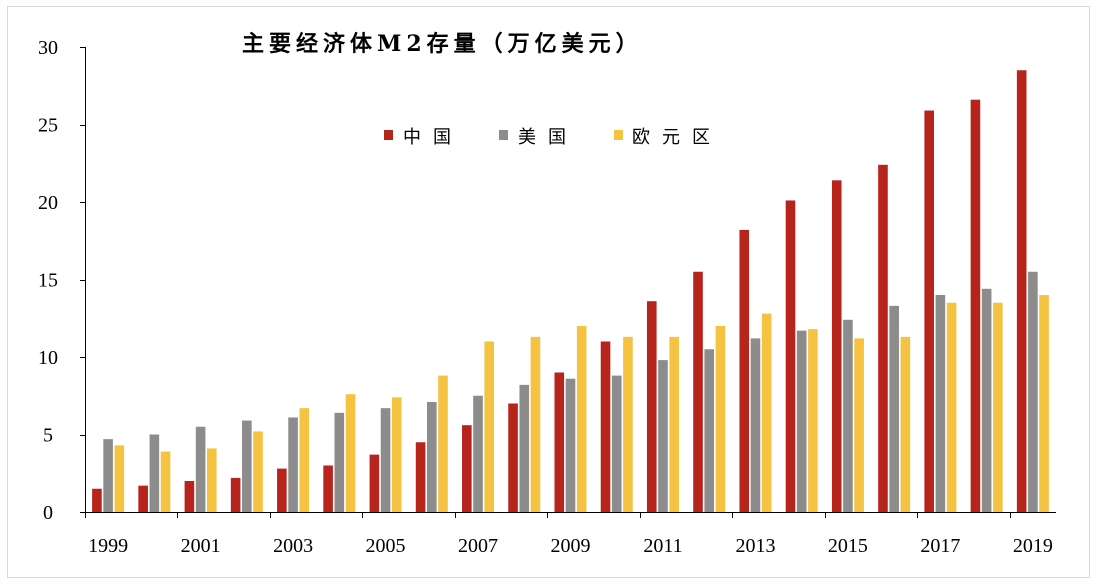 Image resolution: width=1098 pixels, height=584 pixels. What do you see at coordinates (200, 469) in the screenshot?
I see `bar-usa-2001` at bounding box center [200, 469].